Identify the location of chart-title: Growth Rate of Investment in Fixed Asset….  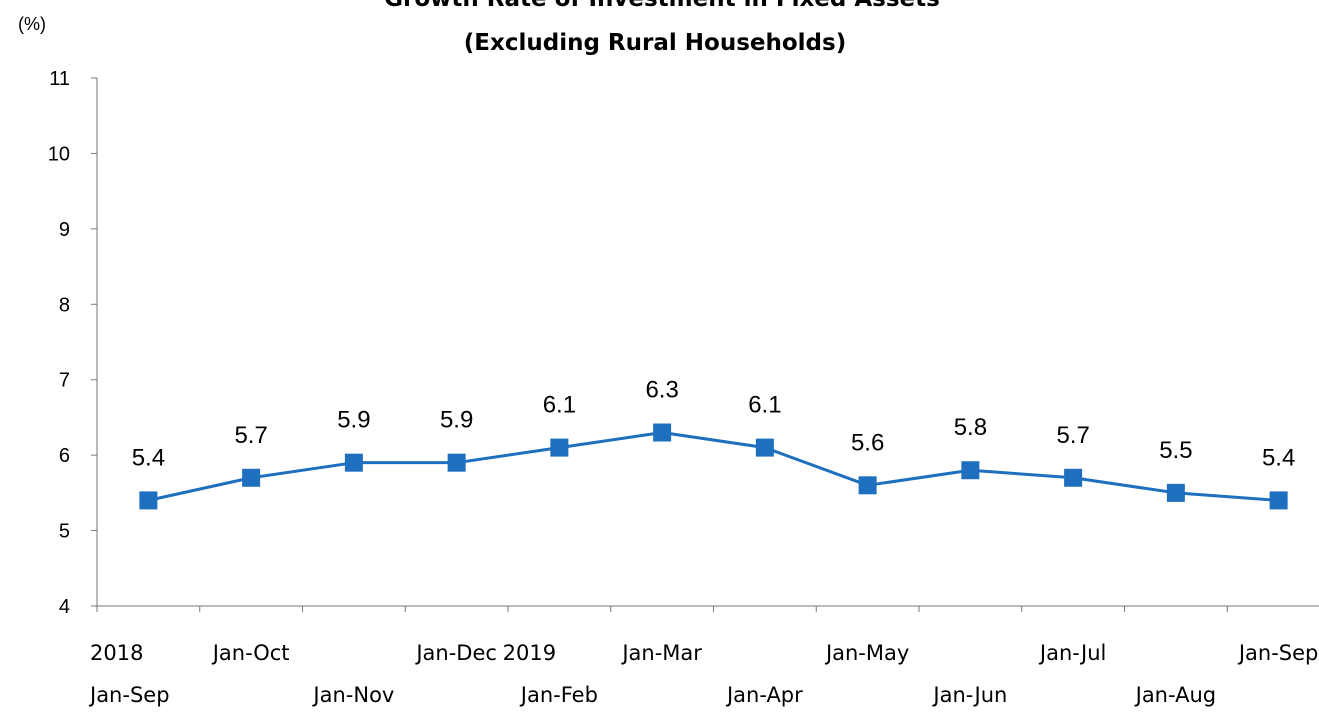
(662, 6).